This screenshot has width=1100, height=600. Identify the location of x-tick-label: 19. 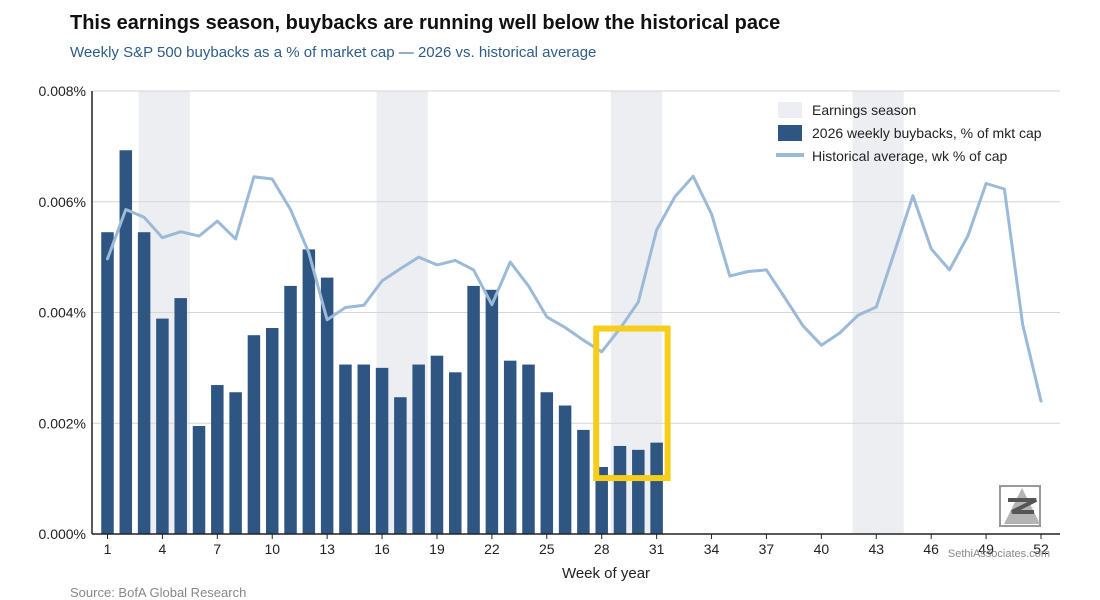
(437, 549).